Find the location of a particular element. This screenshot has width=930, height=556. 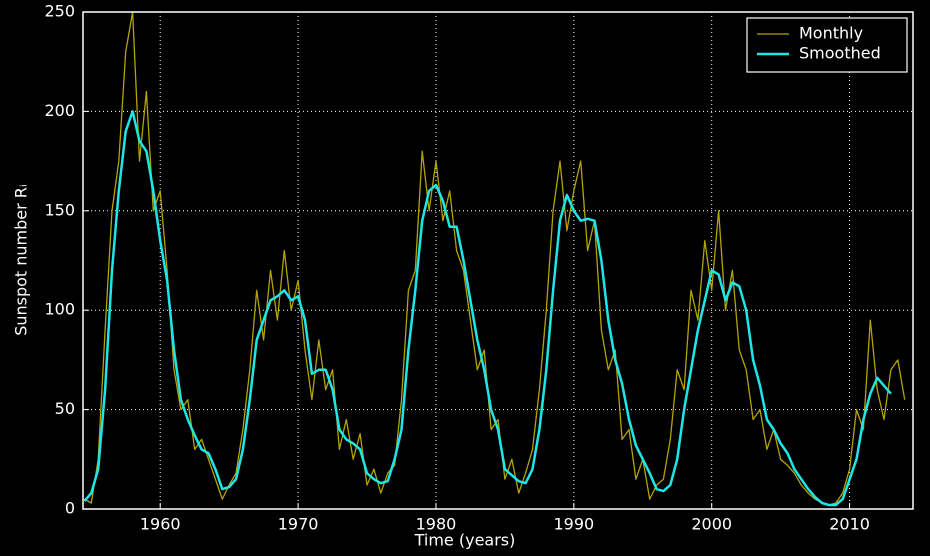

x-tick-label: 1970 is located at coordinates (298, 524).